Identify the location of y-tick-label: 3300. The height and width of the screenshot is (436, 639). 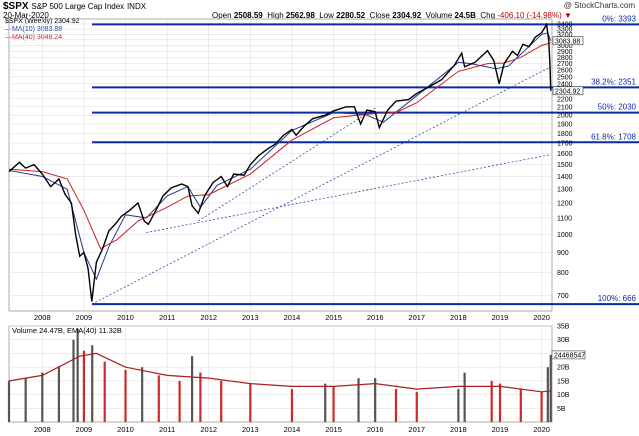
(565, 30).